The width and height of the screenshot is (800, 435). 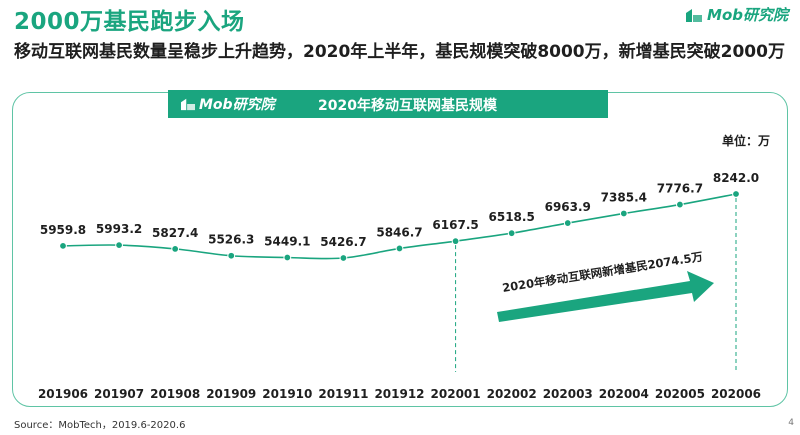 I want to click on x-tick-label: 201911, so click(x=343, y=394).